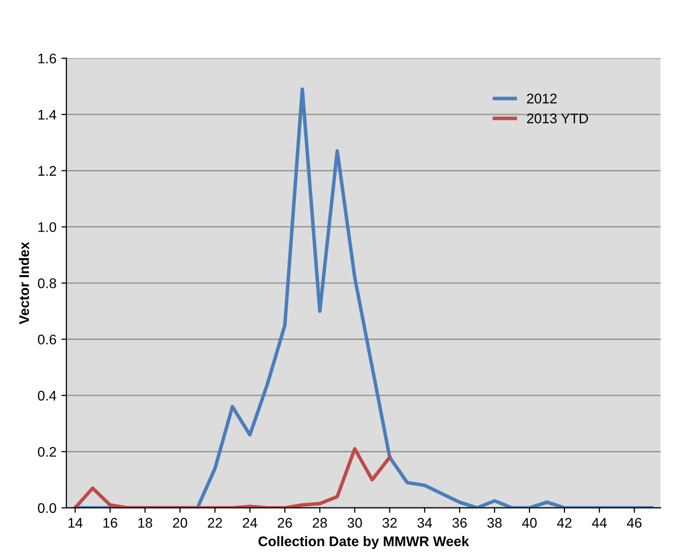  Describe the element at coordinates (47, 115) in the screenshot. I see `y-tick-label: 1.4` at that location.